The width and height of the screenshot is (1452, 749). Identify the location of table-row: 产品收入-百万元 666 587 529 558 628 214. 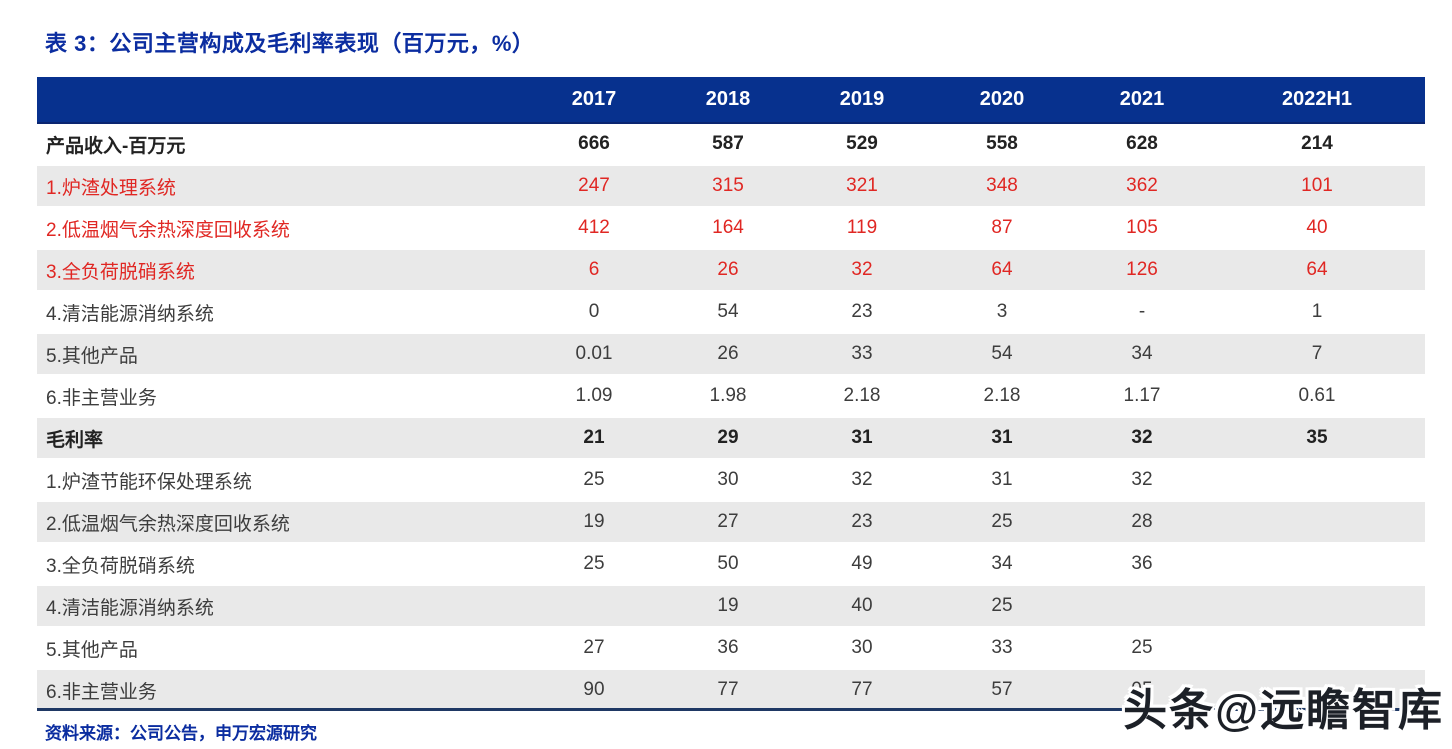
(731, 144).